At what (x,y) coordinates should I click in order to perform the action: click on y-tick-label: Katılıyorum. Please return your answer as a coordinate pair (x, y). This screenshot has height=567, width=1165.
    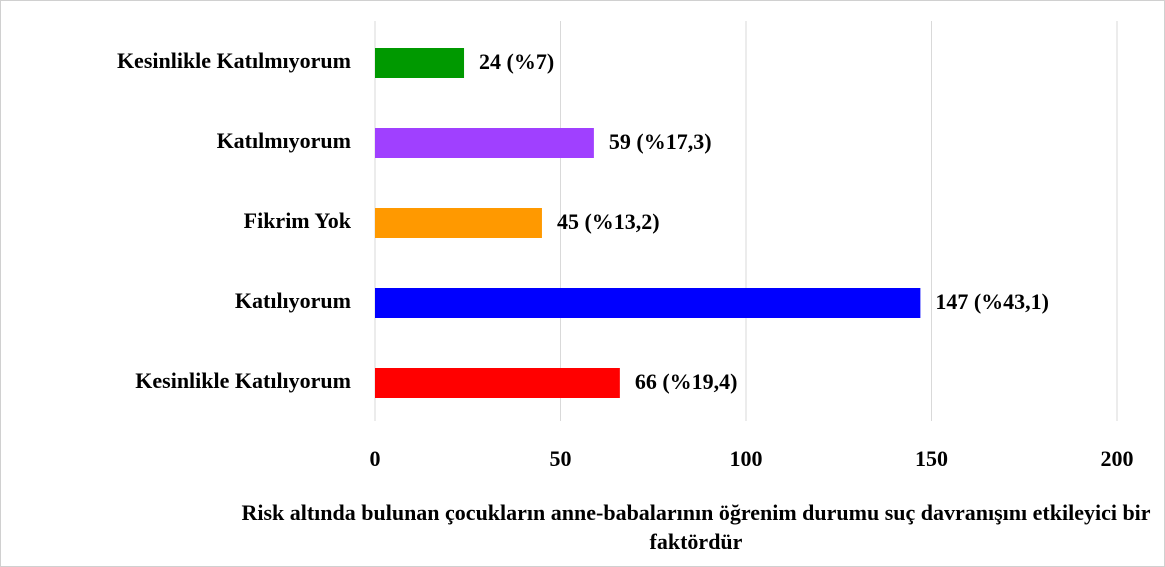
    Looking at the image, I should click on (293, 300).